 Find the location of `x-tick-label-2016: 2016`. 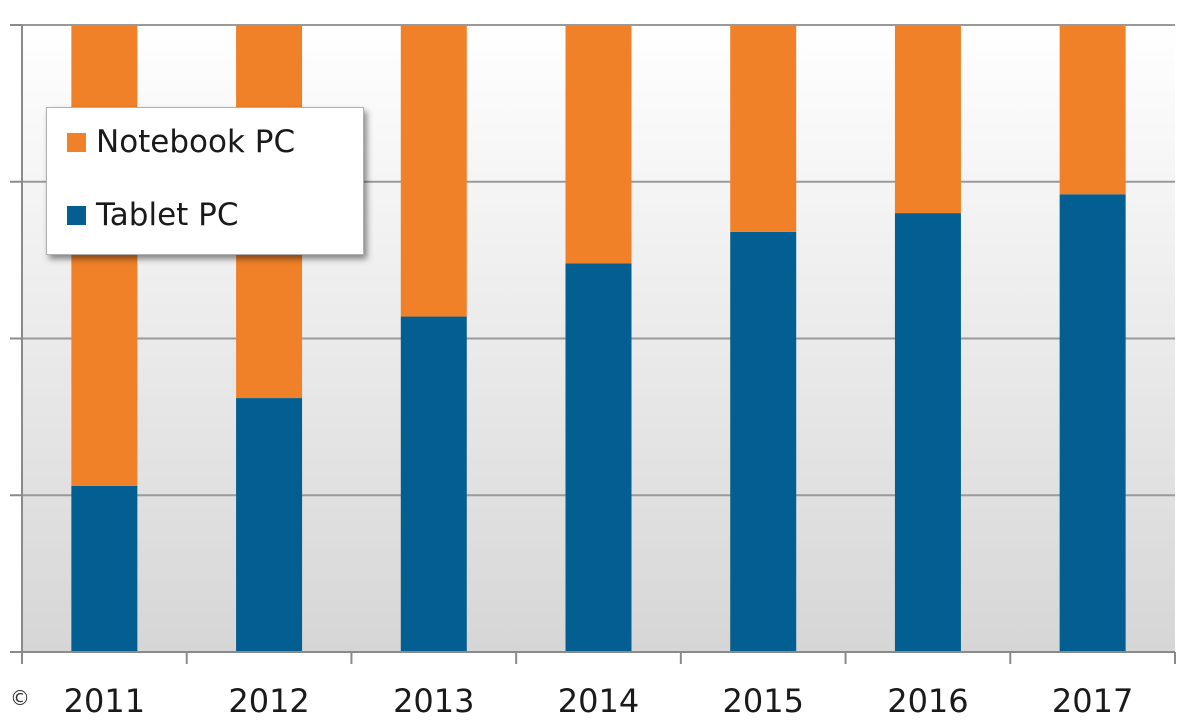

x-tick-label-2016: 2016 is located at coordinates (927, 701).